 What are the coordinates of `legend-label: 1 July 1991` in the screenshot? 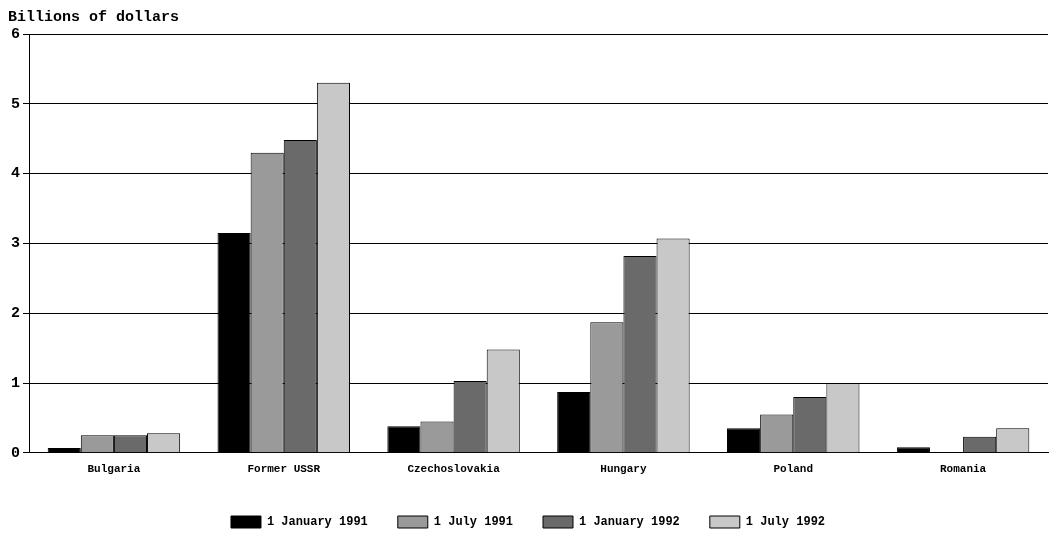 It's located at (473, 522).